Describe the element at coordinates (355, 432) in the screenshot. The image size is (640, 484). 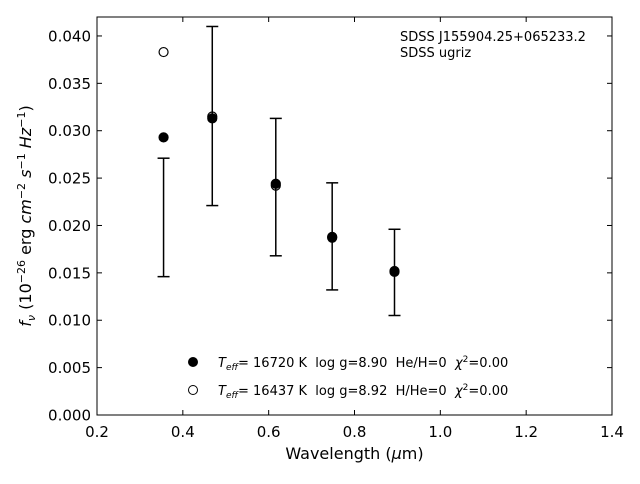
I see `x-tick-label: 0.8` at that location.